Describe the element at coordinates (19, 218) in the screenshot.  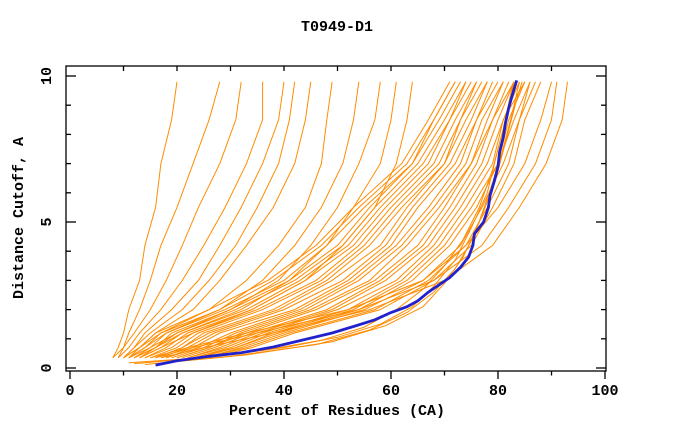
I see `y-axis-label: Distance Cutoff, A` at that location.